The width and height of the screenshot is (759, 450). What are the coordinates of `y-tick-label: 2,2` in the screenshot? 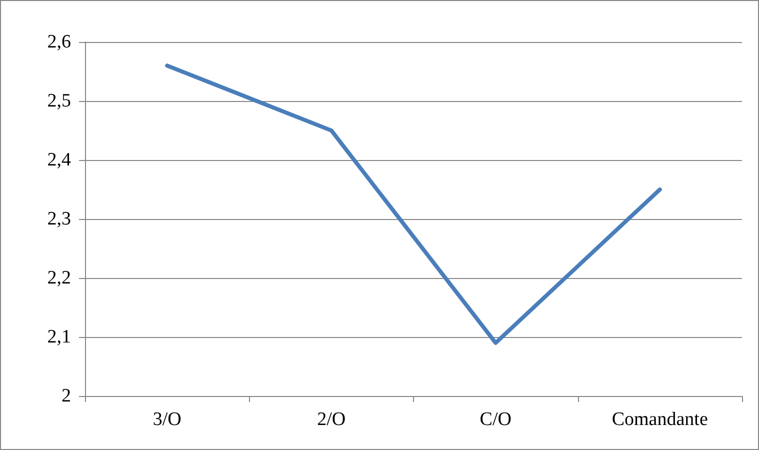 It's located at (59, 278).